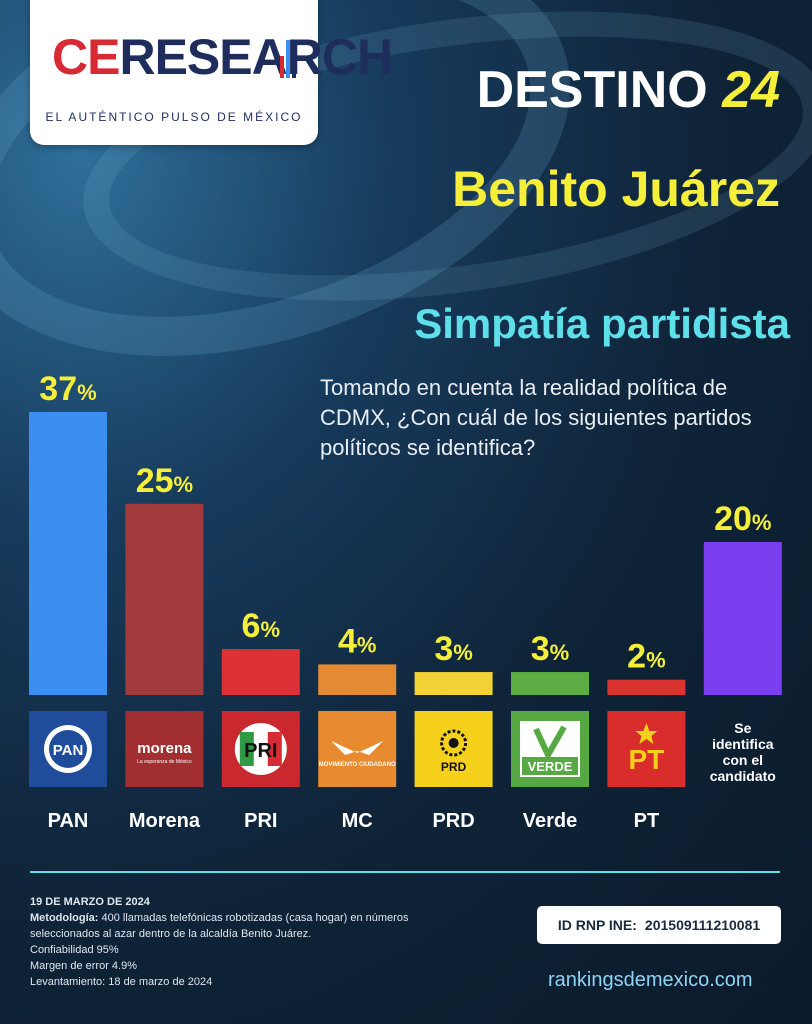 The height and width of the screenshot is (1024, 812). I want to click on chart-subtitle: Simpatía partidista, so click(602, 323).